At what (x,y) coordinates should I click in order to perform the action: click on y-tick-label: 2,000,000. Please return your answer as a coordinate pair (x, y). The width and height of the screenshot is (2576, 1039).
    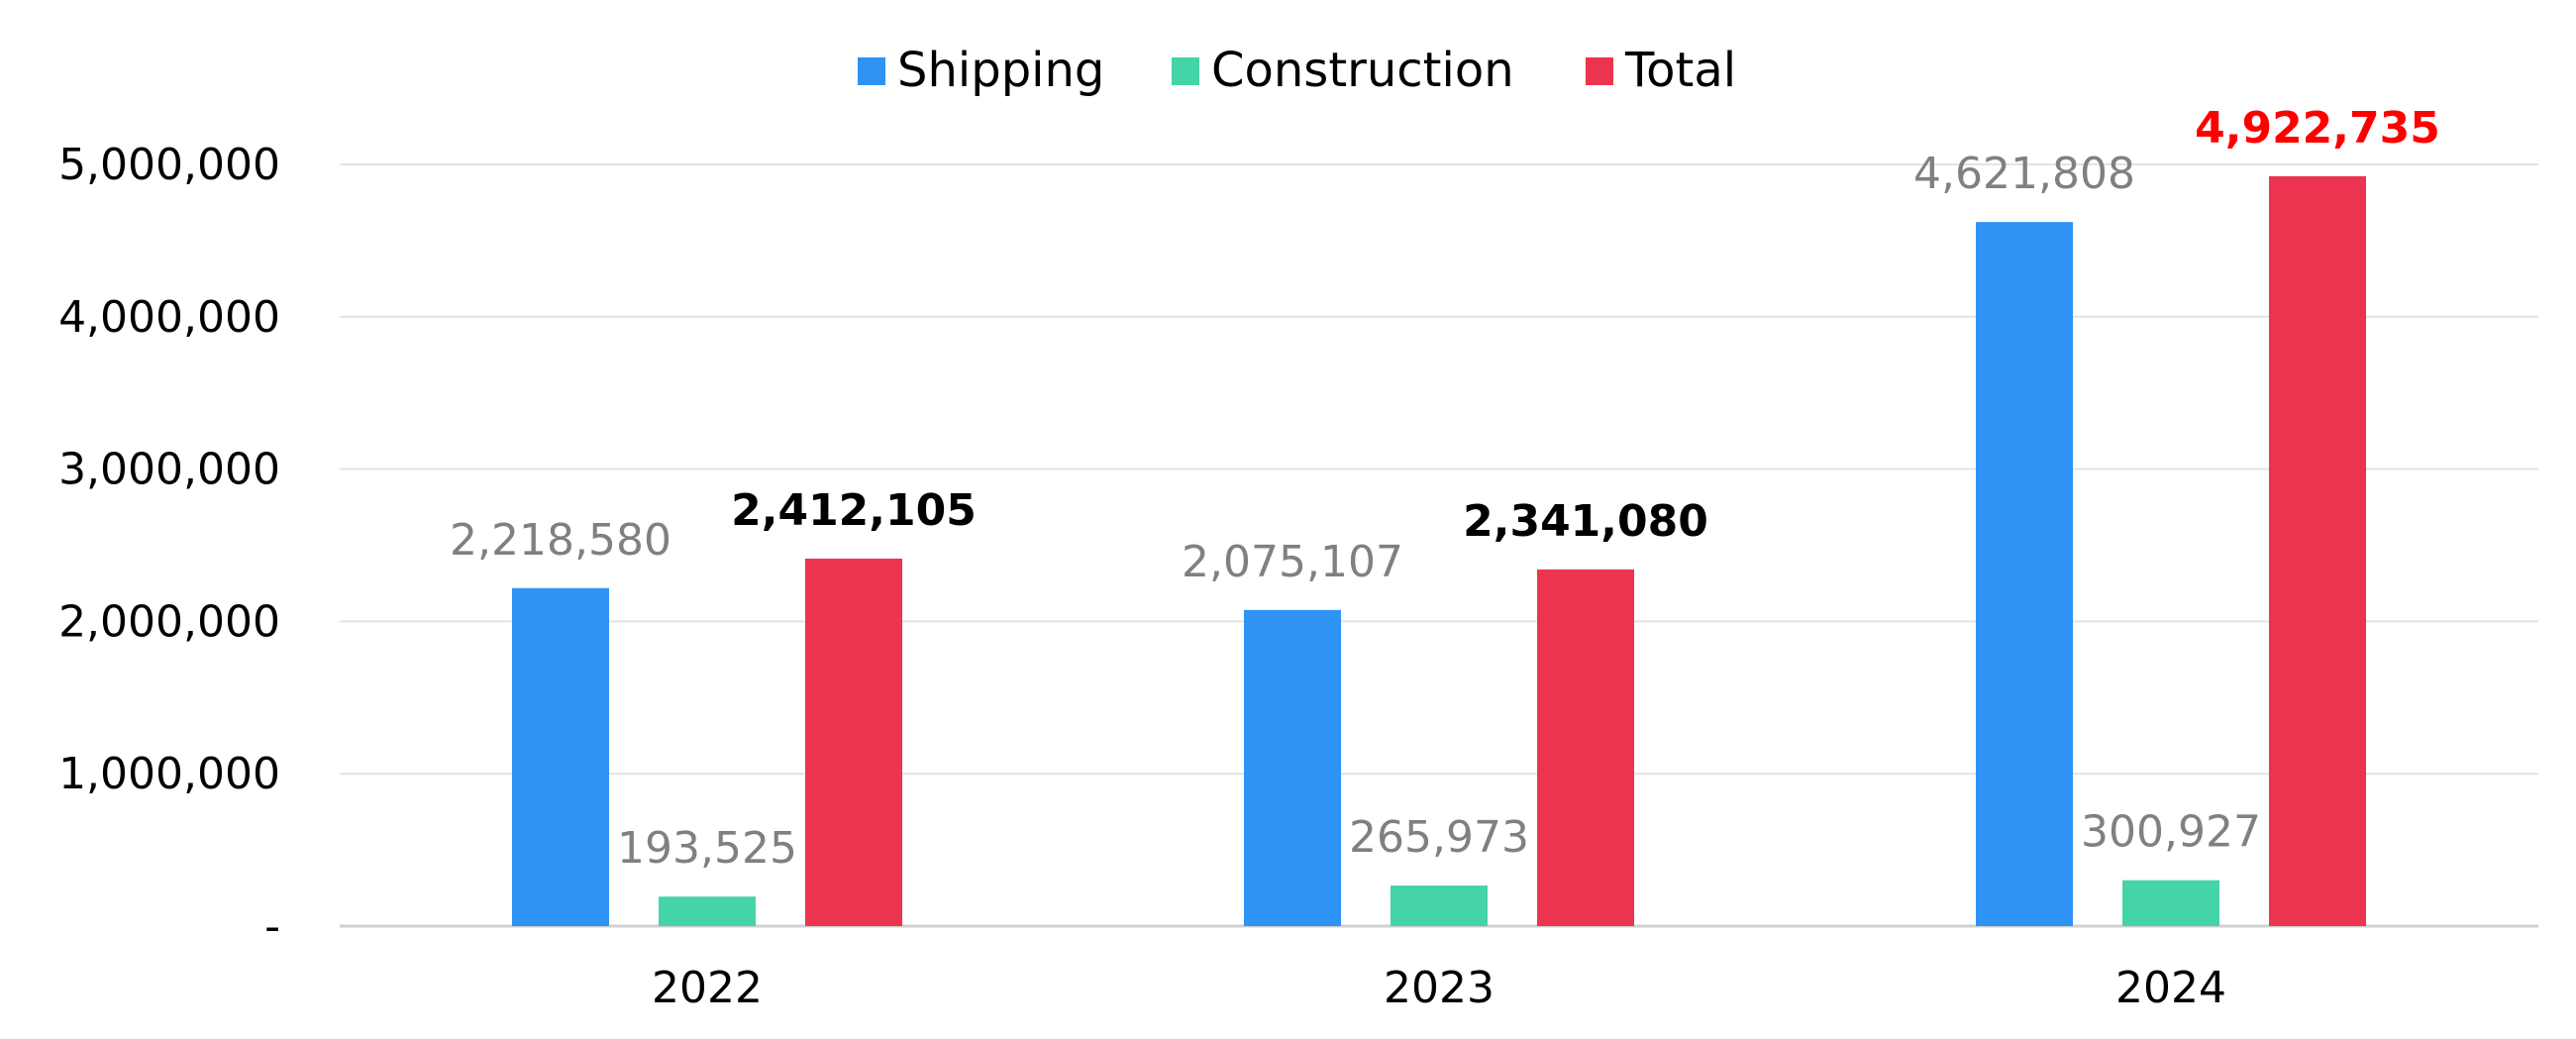
    Looking at the image, I should click on (169, 621).